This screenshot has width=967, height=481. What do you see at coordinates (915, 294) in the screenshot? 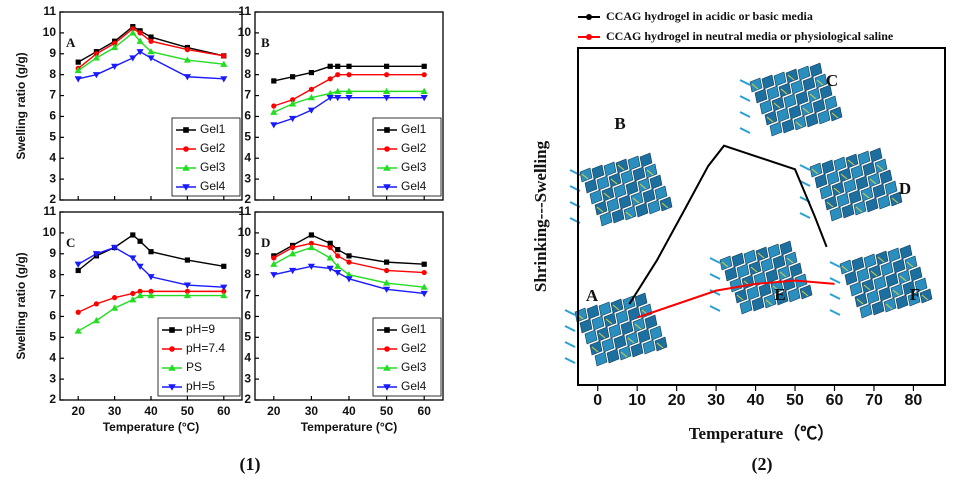
I see `point-label: F` at bounding box center [915, 294].